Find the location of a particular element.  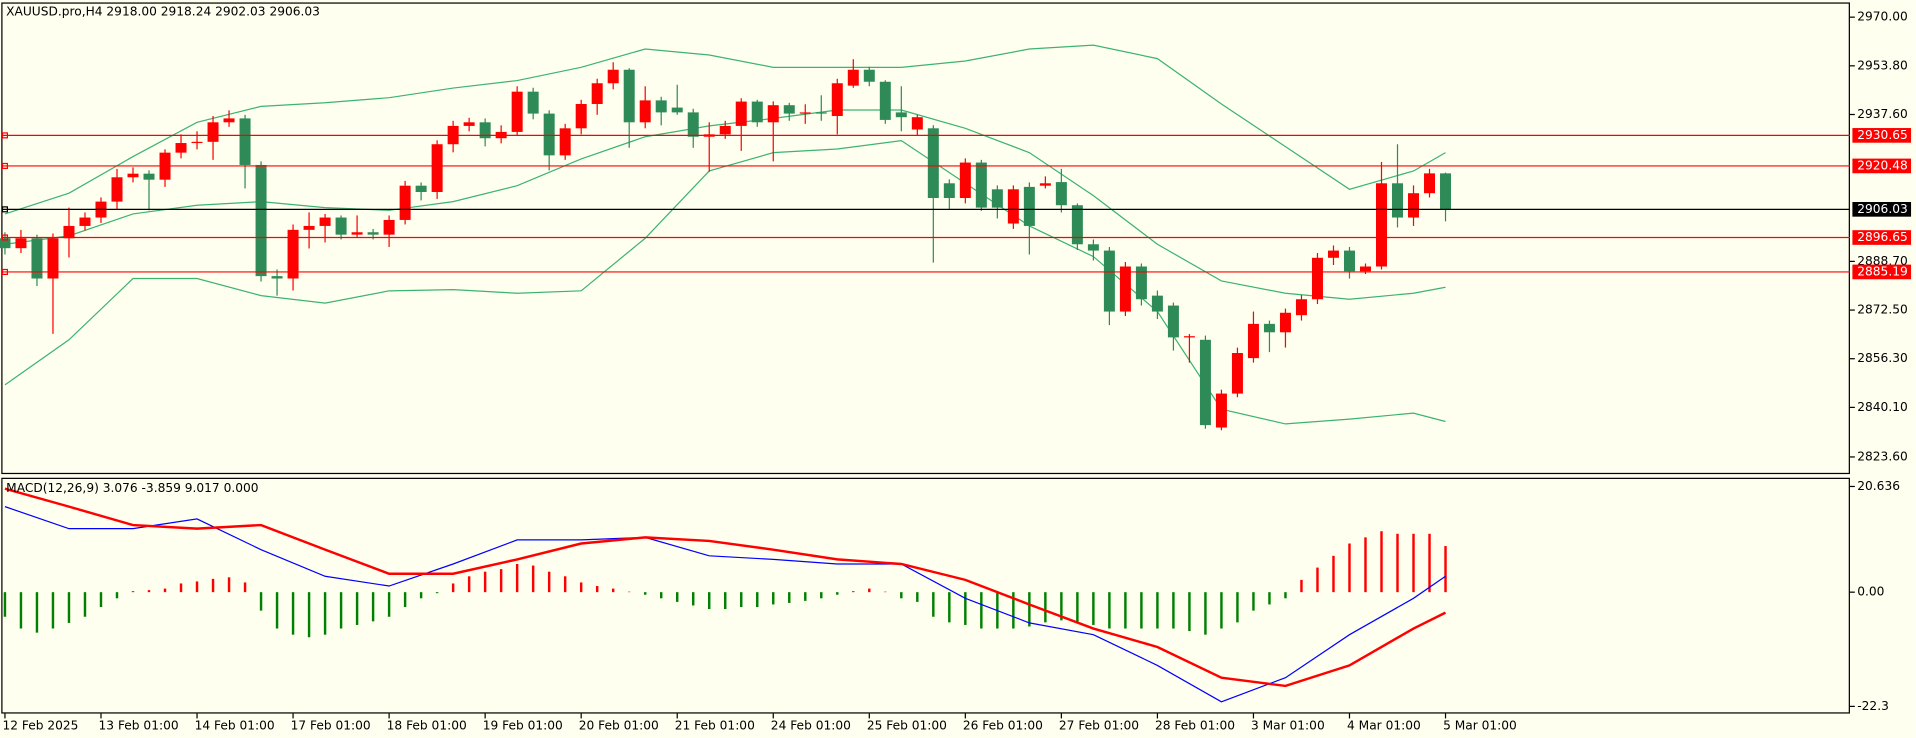

price-tag-label: 2906.03 is located at coordinates (1882, 209).